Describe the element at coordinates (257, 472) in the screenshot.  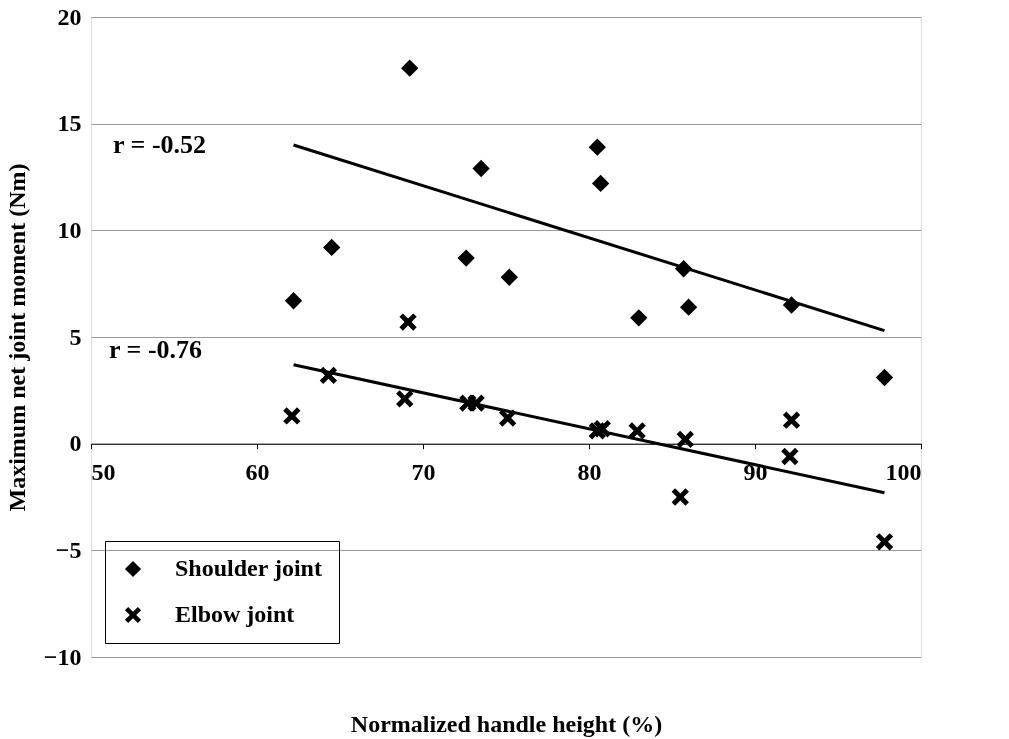
I see `x-tick-label: 60` at that location.